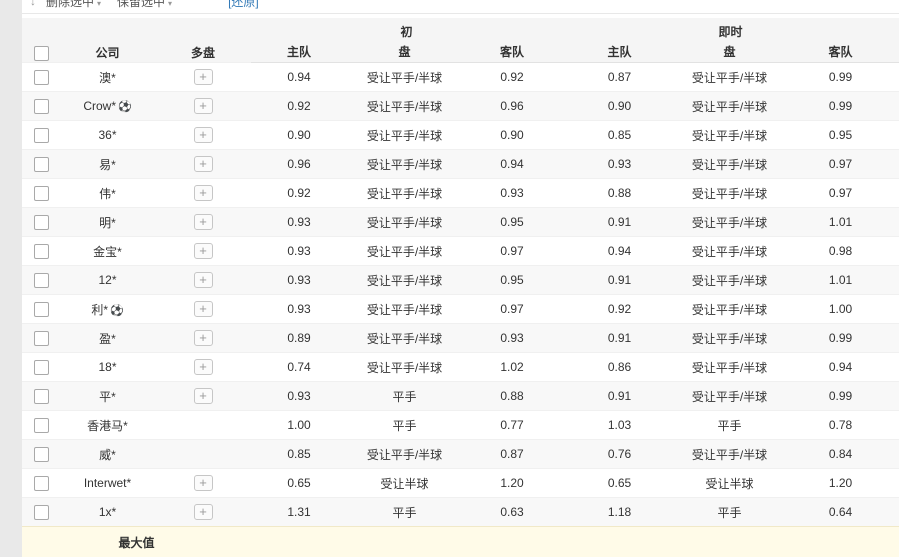 Image resolution: width=899 pixels, height=557 pixels. What do you see at coordinates (33, 4) in the screenshot?
I see `arrow-down-icon: ↓` at bounding box center [33, 4].